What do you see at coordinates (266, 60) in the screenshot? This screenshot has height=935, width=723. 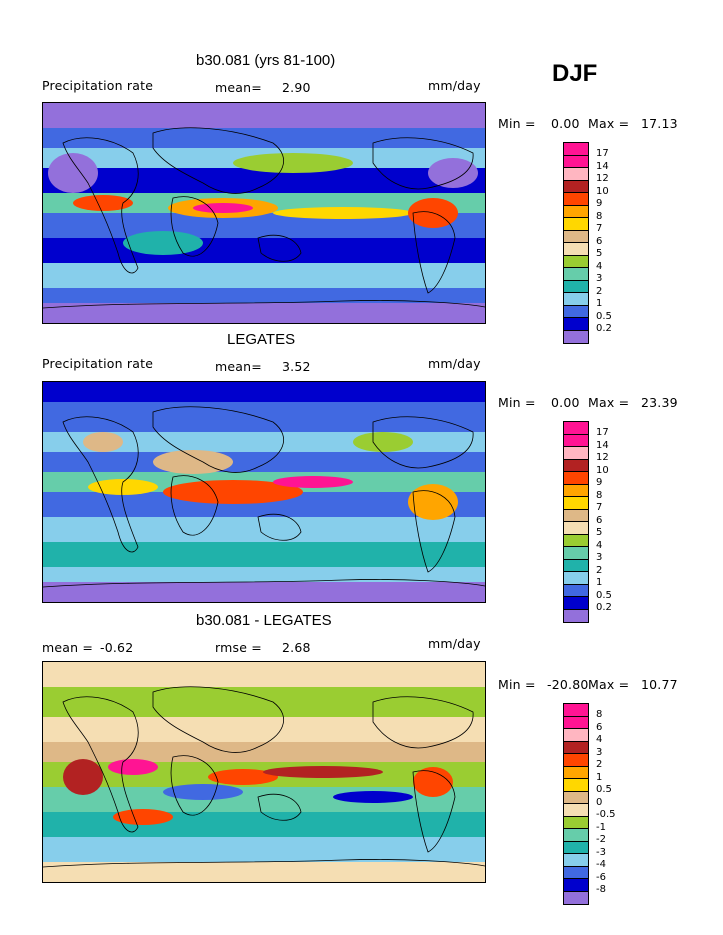 I see `panel-title: b30.081 (yrs 81-100)` at bounding box center [266, 60].